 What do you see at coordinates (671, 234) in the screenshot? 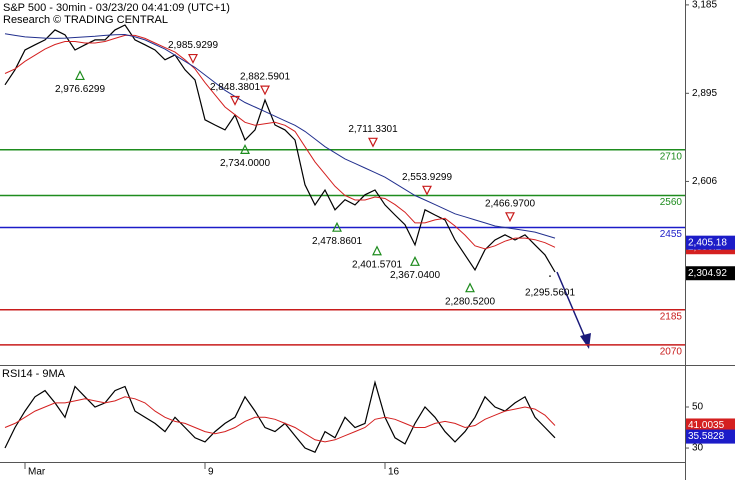
I see `level-label: 2455` at bounding box center [671, 234].